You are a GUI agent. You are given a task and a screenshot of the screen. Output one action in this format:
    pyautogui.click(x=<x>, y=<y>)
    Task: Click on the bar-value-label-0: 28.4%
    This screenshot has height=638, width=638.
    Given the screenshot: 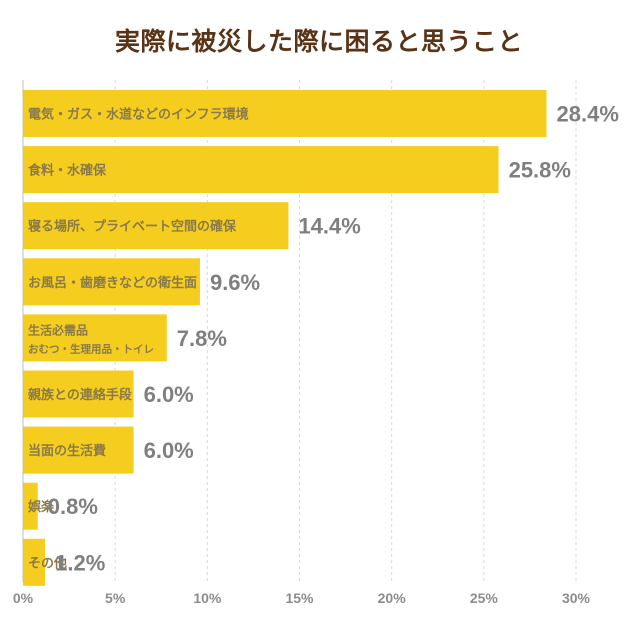 What is the action you would take?
    pyautogui.click(x=588, y=114)
    